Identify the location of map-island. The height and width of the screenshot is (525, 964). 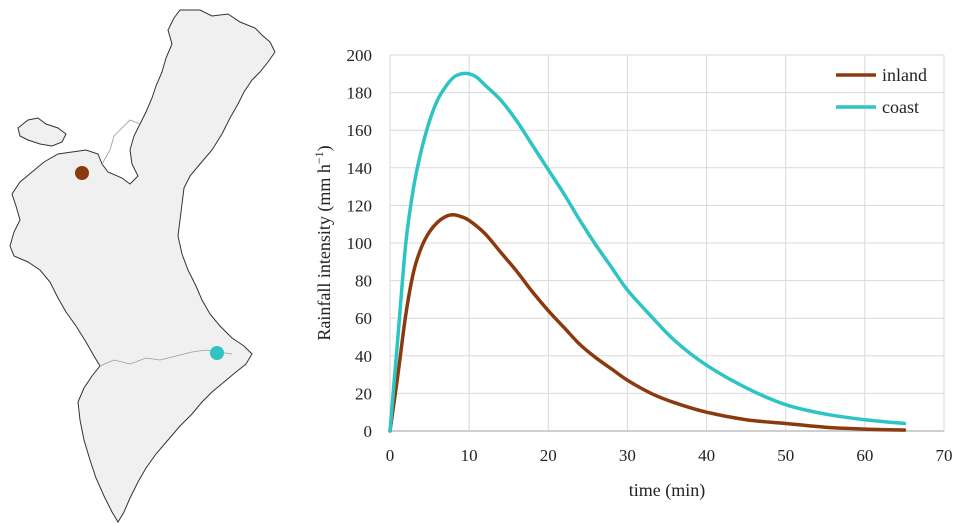
(42, 132).